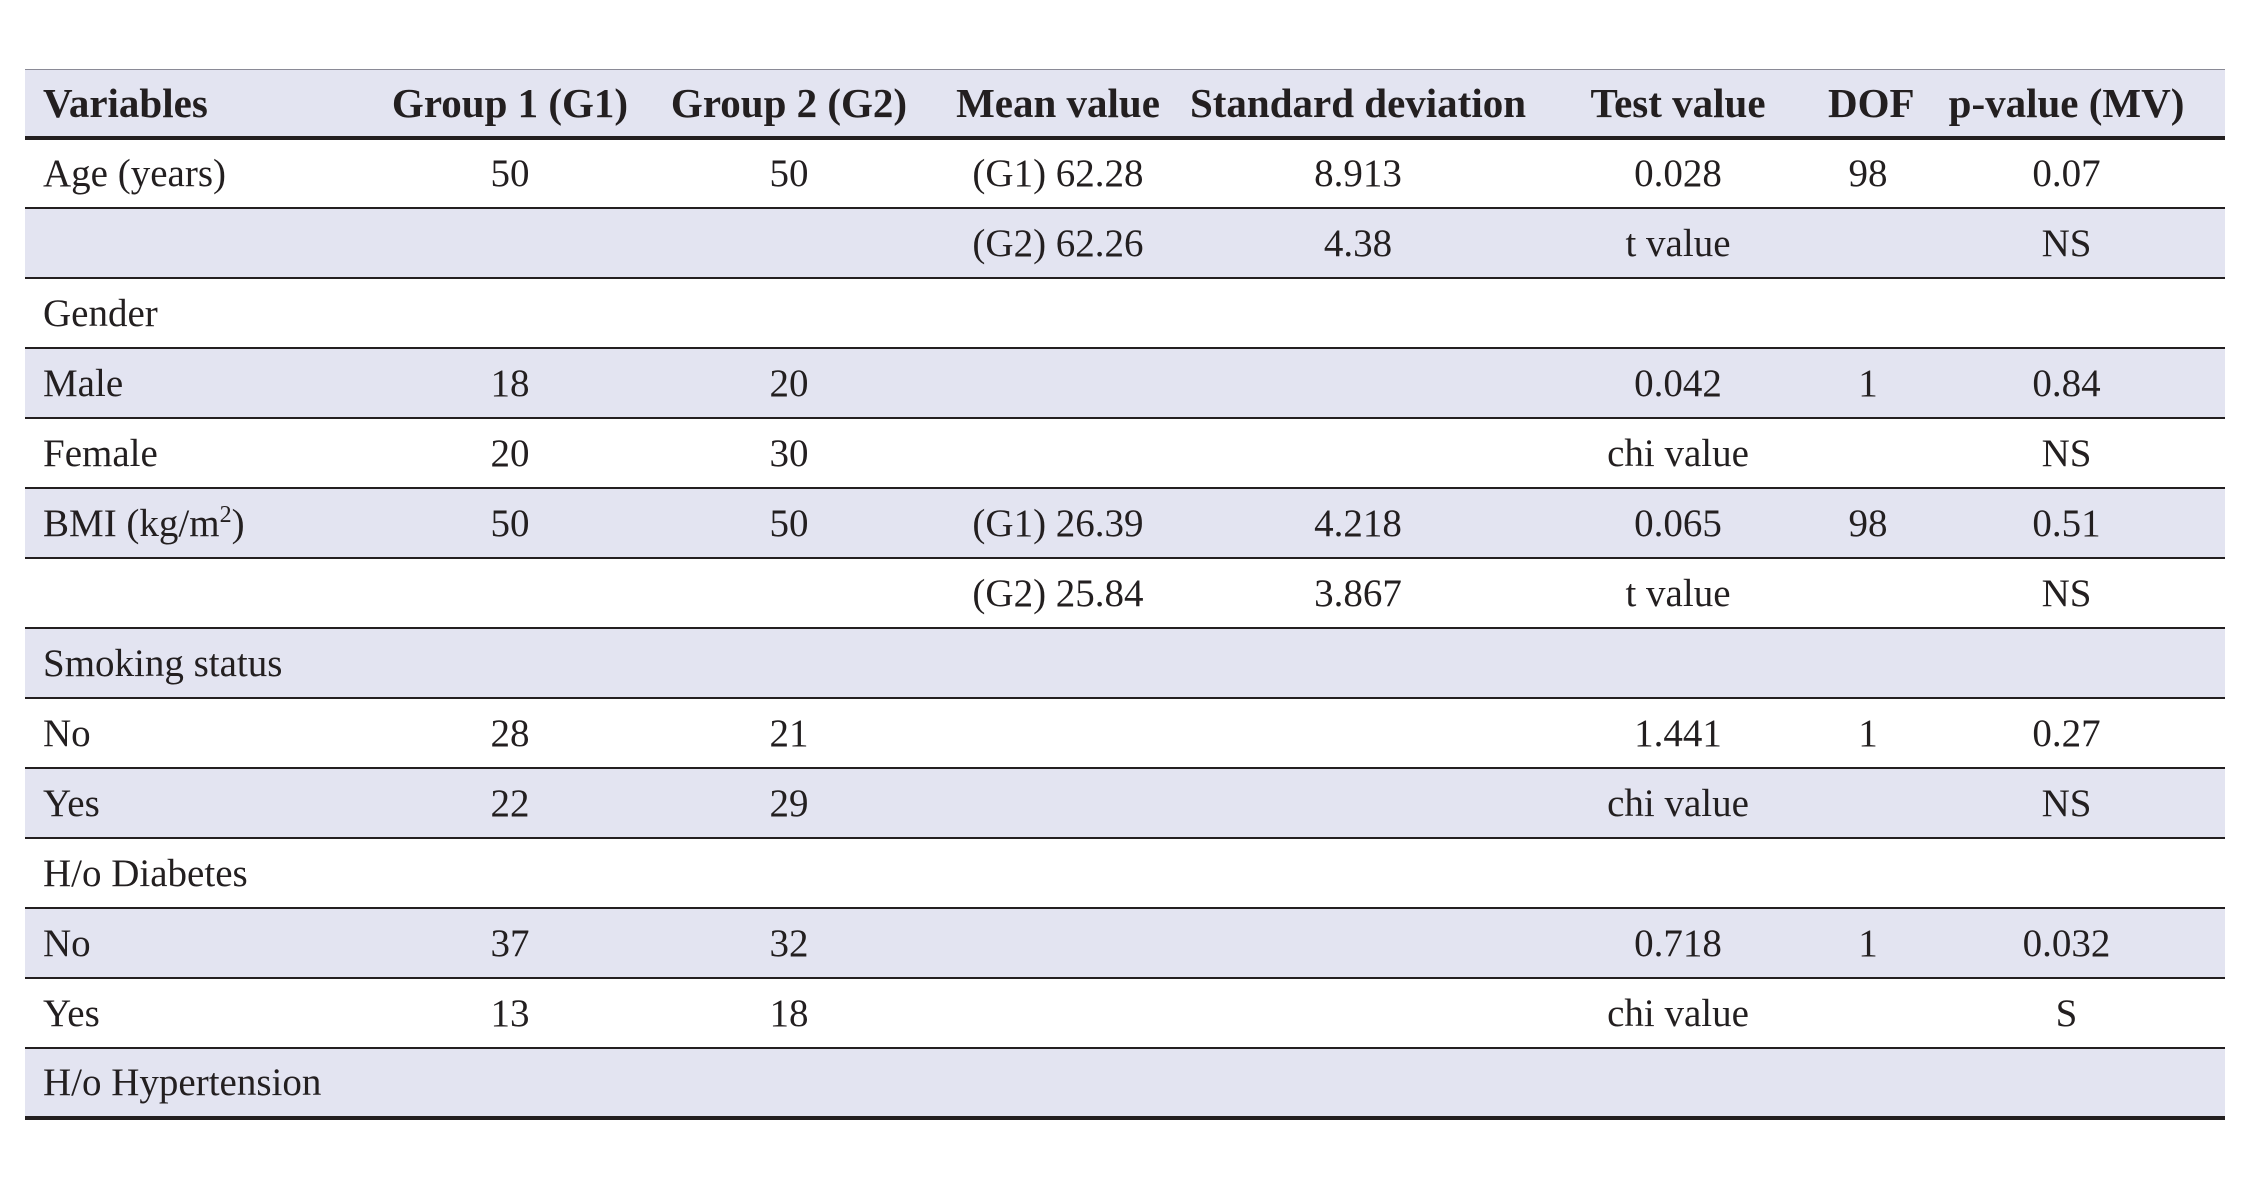 The width and height of the screenshot is (2252, 1204). Describe the element at coordinates (789, 103) in the screenshot. I see `header-group-2: Group 2 (G2)` at that location.